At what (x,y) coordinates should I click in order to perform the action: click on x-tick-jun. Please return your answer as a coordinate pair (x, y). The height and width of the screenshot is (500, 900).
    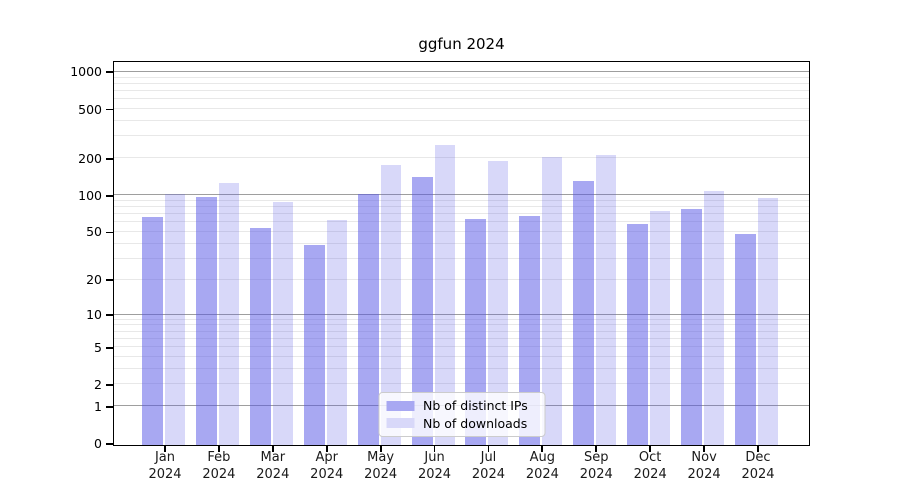
    Looking at the image, I should click on (434, 449).